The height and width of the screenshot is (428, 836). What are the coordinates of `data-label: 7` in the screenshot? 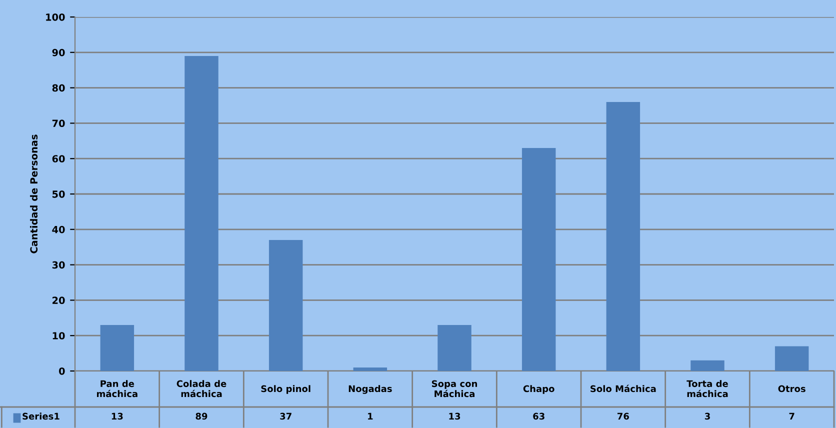 It's located at (791, 416).